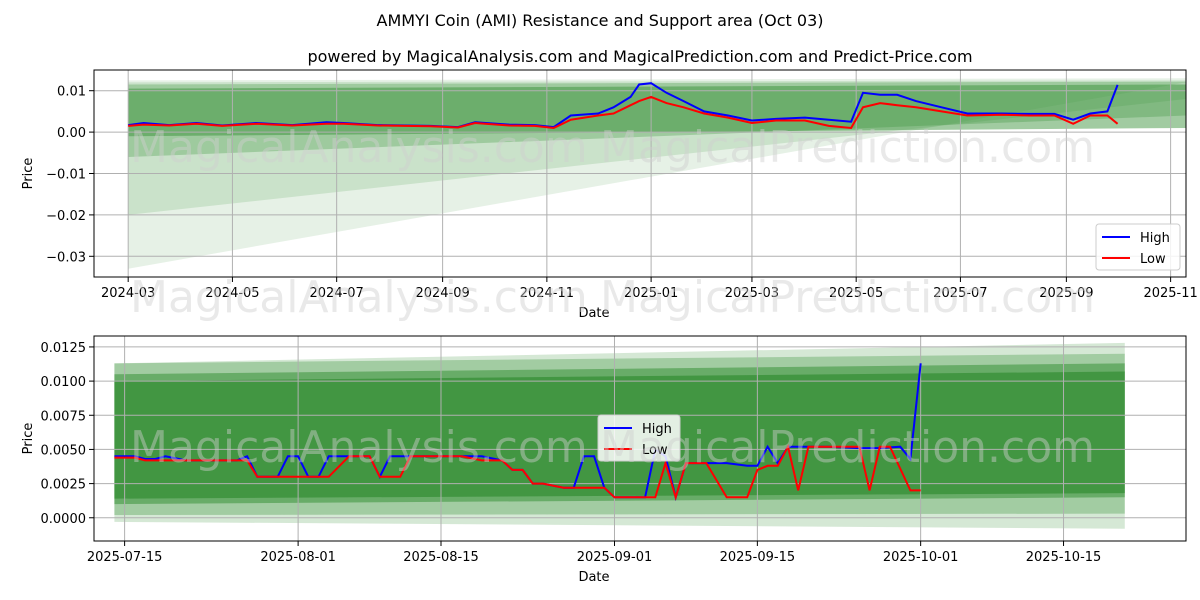 The image size is (1200, 600). What do you see at coordinates (441, 557) in the screenshot?
I see `x-tick-label: 2025-08-15` at bounding box center [441, 557].